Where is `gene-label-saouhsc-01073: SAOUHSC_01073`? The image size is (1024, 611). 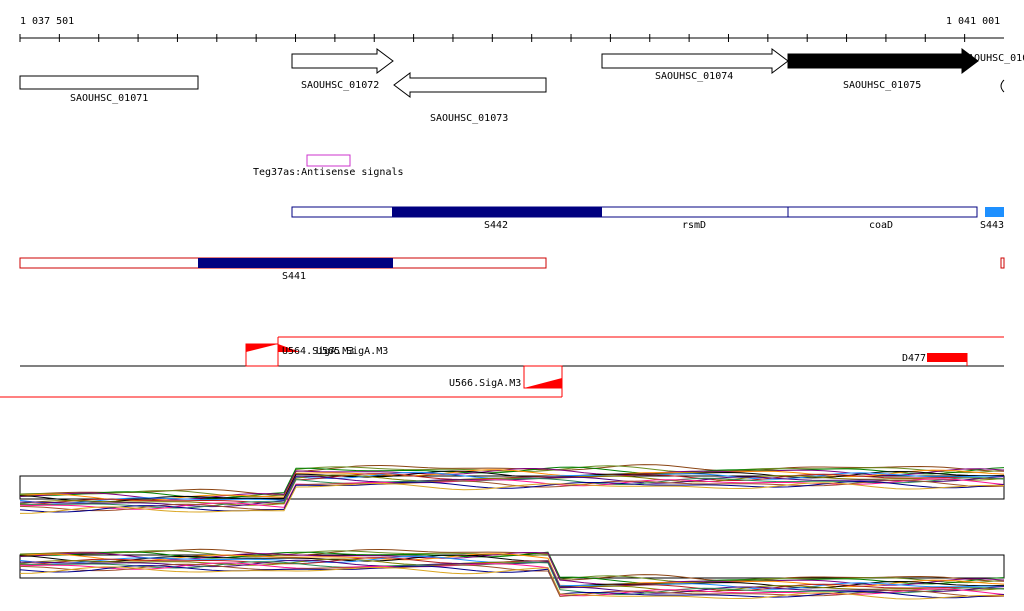 gene-label-saouhsc-01073: SAOUHSC_01073 is located at coordinates (469, 118).